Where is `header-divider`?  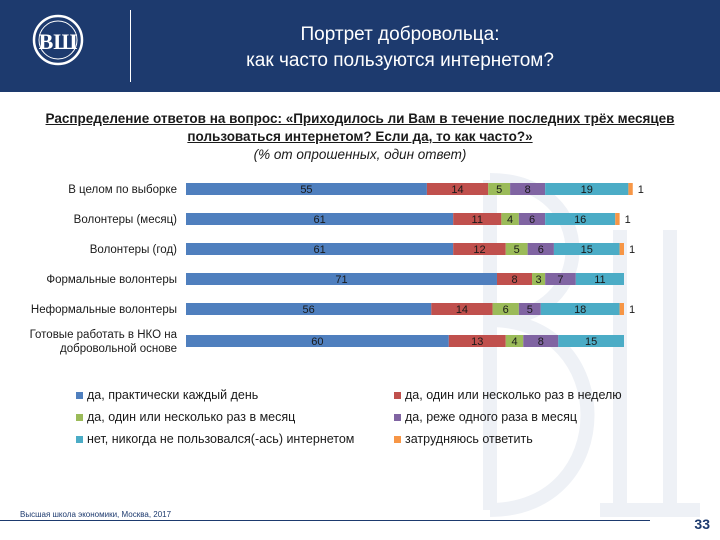 header-divider is located at coordinates (130, 46).